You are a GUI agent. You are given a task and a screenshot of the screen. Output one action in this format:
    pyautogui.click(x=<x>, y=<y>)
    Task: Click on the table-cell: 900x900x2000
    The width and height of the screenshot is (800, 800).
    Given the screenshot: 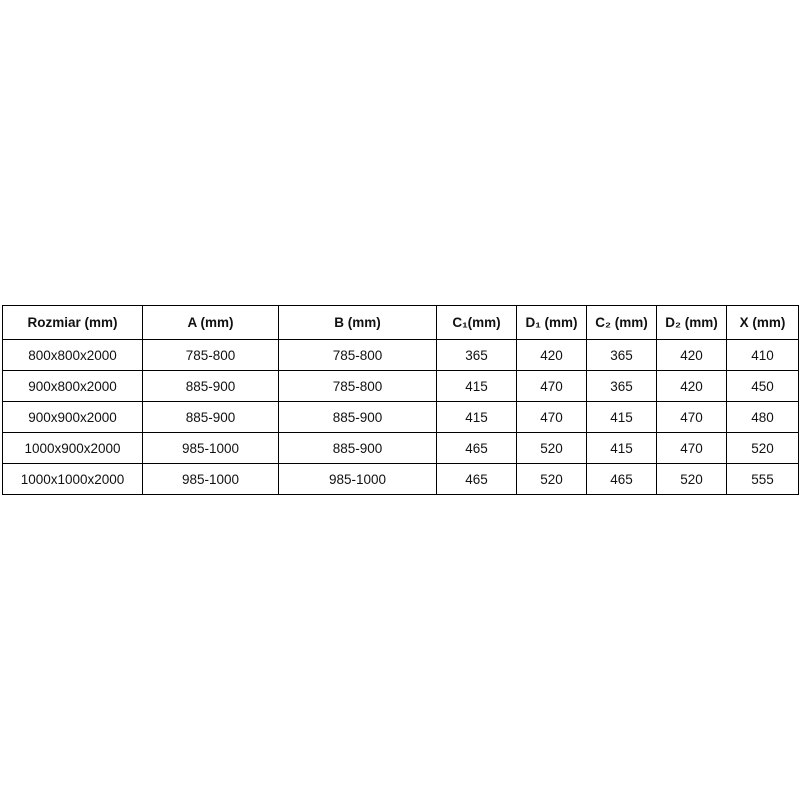 What is the action you would take?
    pyautogui.click(x=72, y=417)
    